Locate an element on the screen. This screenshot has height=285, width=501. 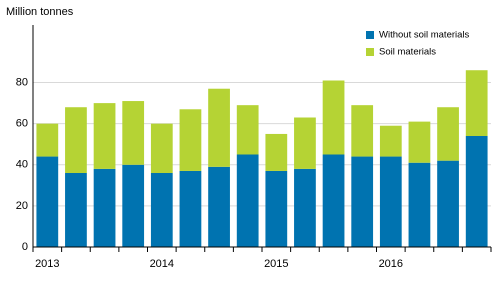
y-tick-label: 60 is located at coordinates (22, 124).